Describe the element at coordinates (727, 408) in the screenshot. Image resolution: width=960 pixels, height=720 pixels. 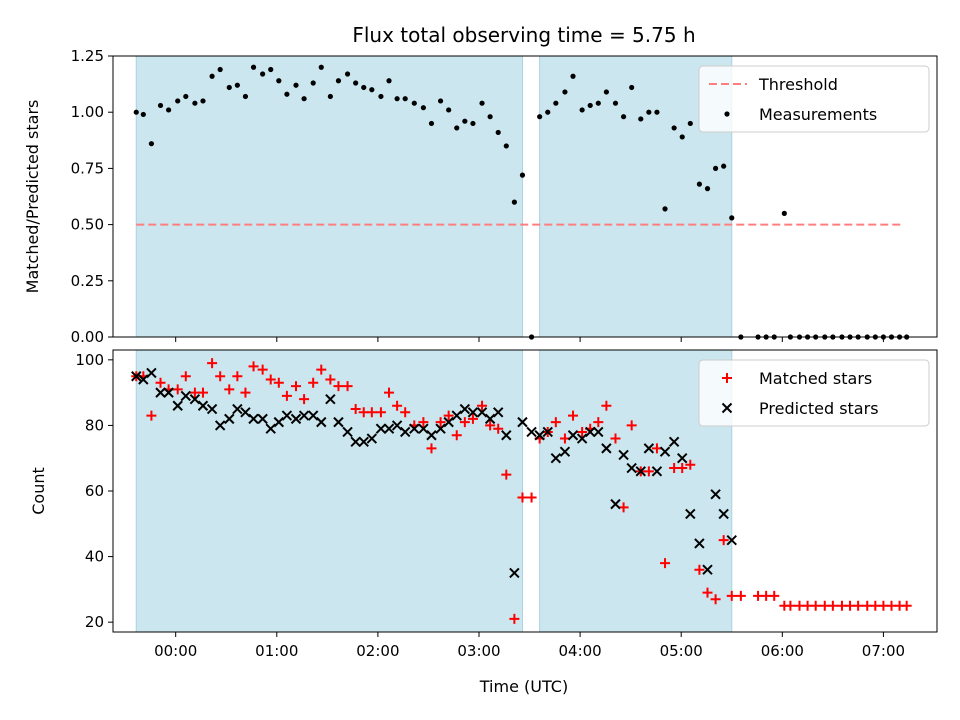
I see `legend-marker` at that location.